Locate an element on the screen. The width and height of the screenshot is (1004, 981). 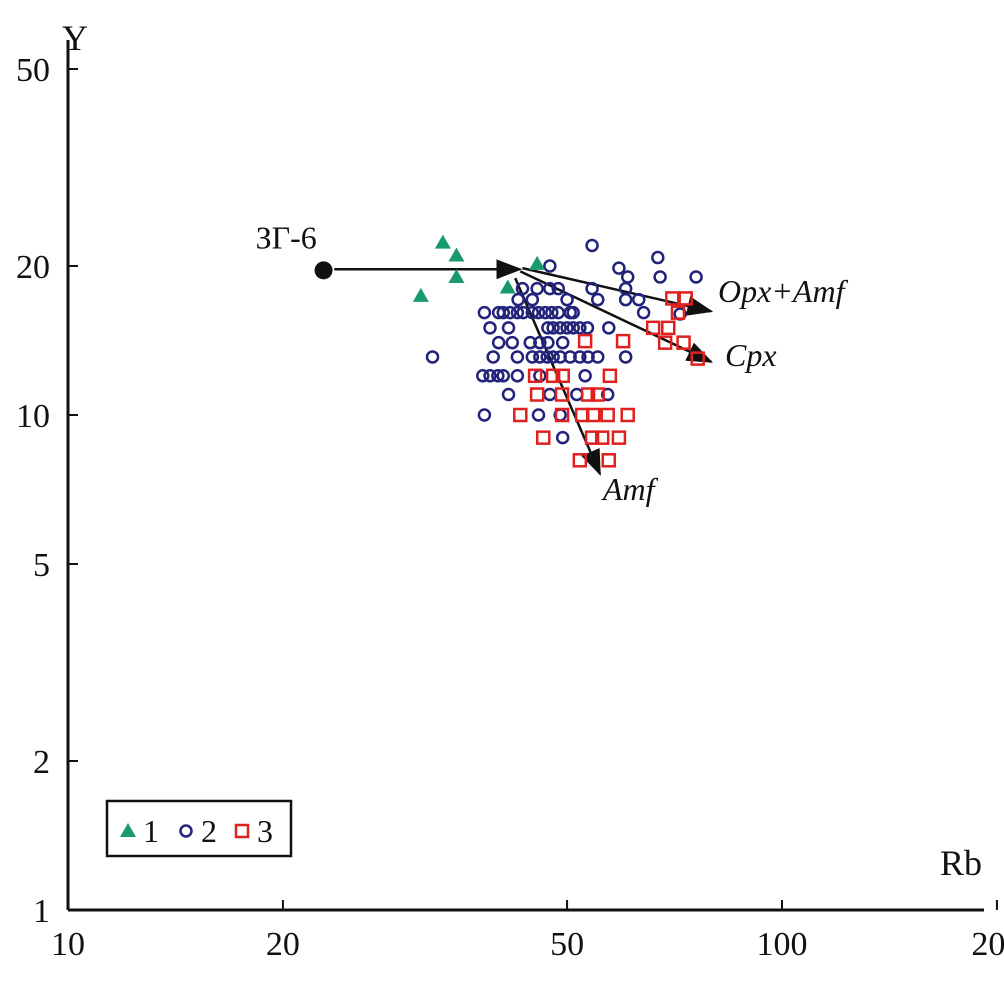
reference-point is located at coordinates (323, 270).